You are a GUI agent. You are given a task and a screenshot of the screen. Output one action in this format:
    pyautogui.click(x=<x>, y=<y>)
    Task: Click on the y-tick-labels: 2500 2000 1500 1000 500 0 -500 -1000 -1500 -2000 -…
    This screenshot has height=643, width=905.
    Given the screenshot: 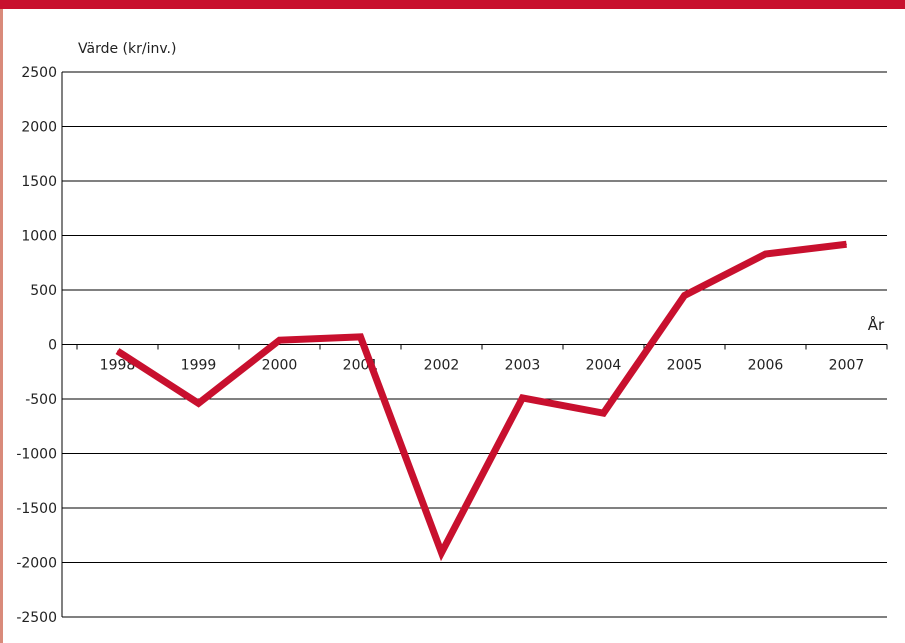 What is the action you would take?
    pyautogui.click(x=36, y=345)
    